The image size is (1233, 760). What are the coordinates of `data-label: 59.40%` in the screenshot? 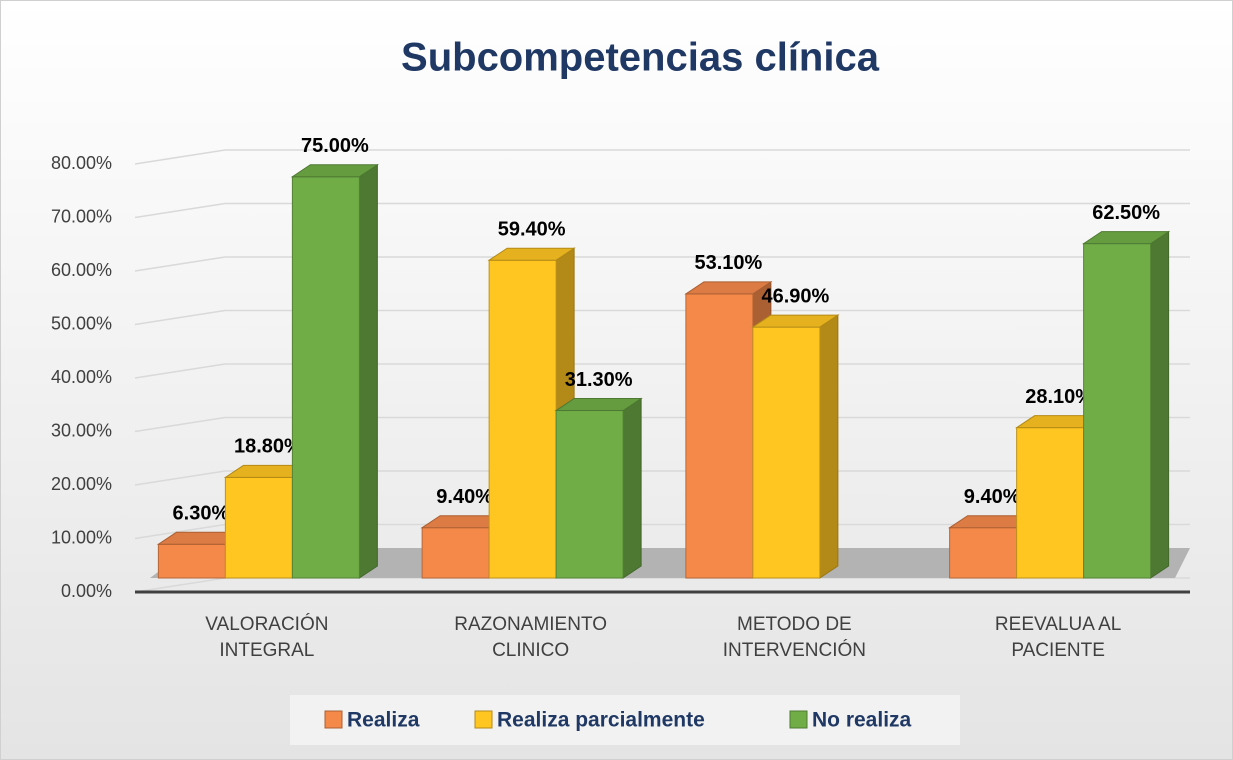 It's located at (532, 229).